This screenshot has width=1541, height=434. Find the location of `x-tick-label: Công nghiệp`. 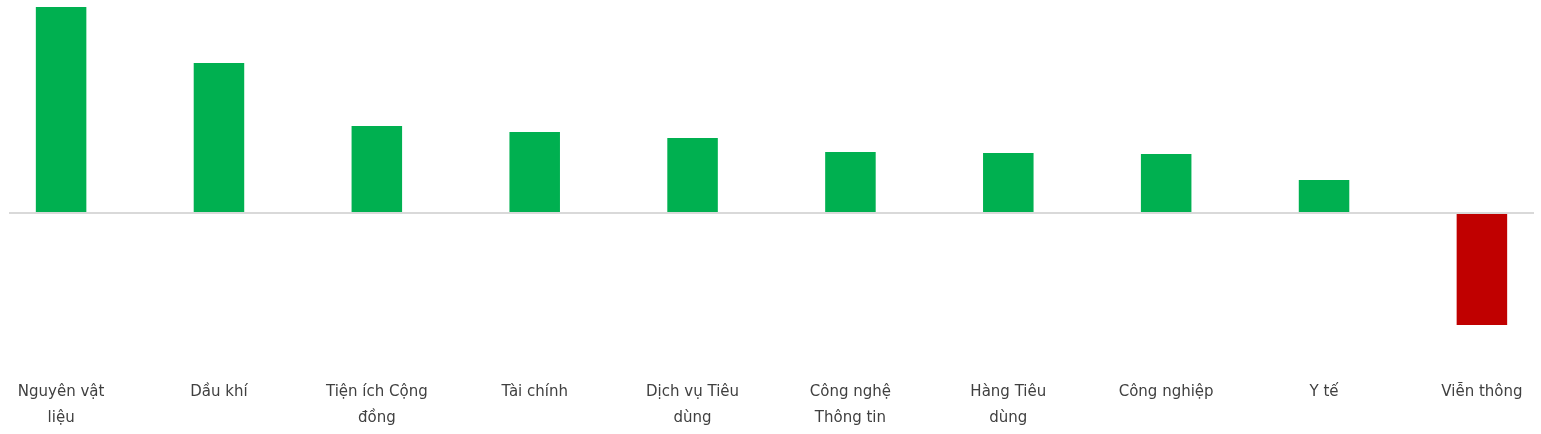

x-tick-label: Công nghiệp is located at coordinates (1166, 390).